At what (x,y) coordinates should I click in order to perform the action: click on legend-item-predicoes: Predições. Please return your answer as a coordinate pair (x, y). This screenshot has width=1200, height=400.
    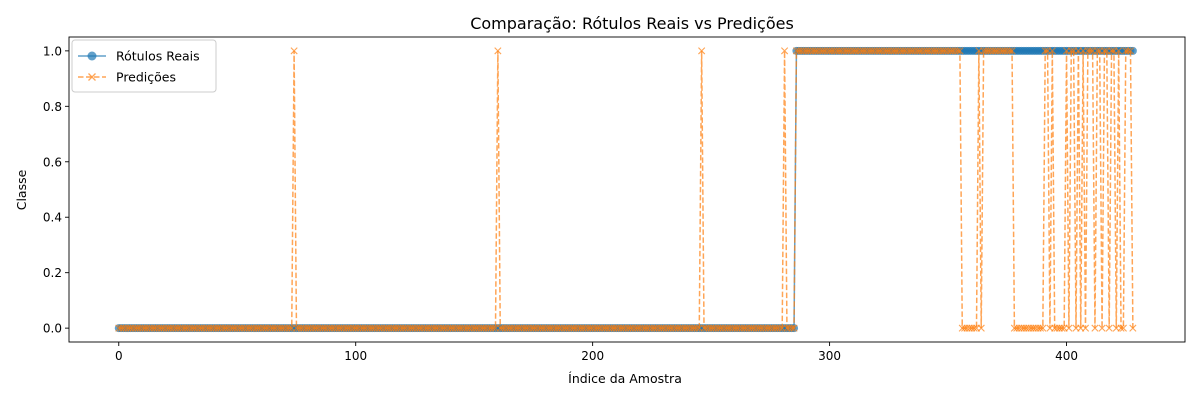
    Looking at the image, I should click on (127, 77).